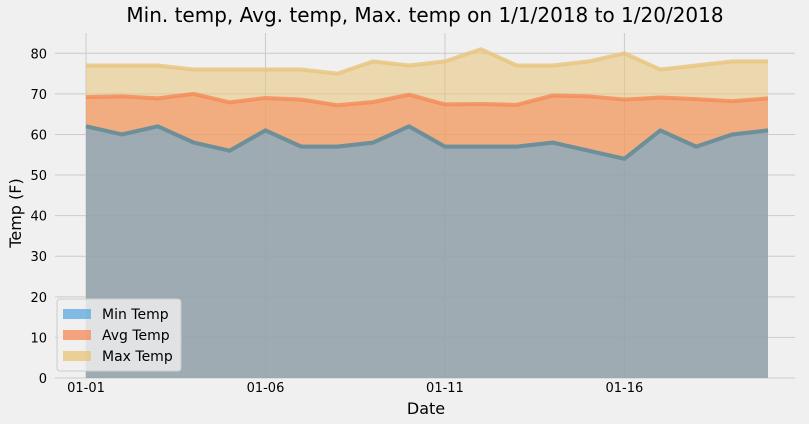 This screenshot has width=809, height=424. What do you see at coordinates (43, 379) in the screenshot?
I see `y-tick-label: 0` at bounding box center [43, 379].